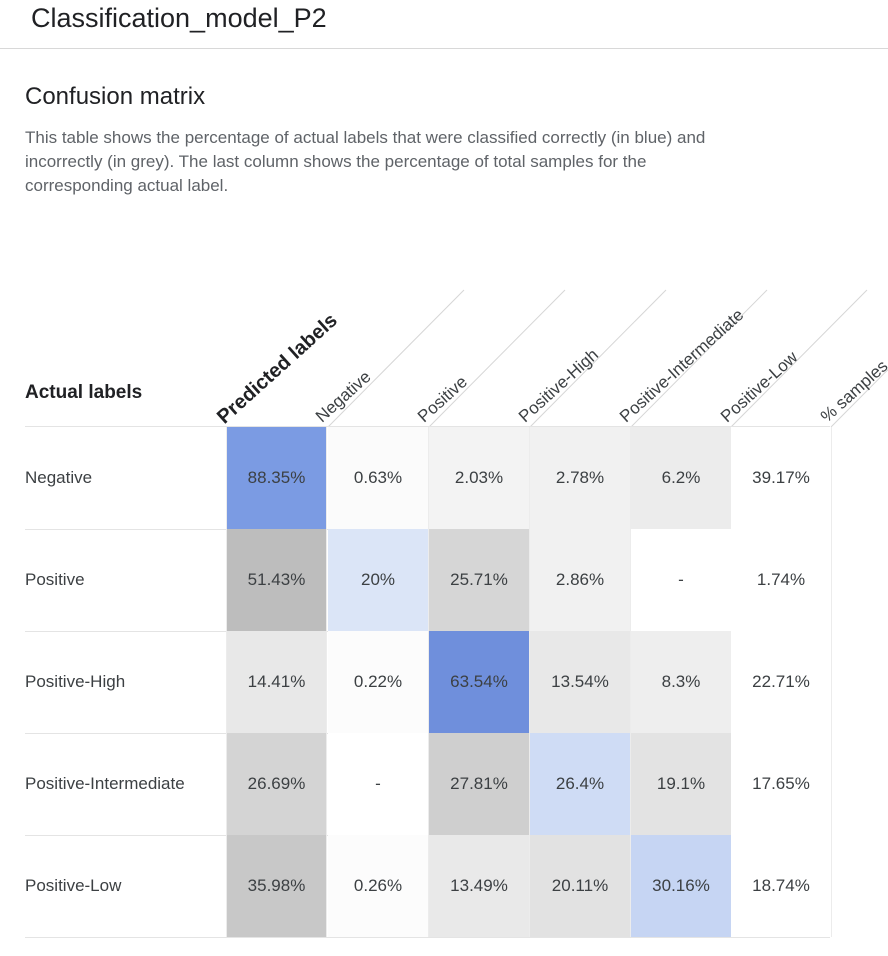 The height and width of the screenshot is (956, 888). I want to click on samples-cell: 1.74%, so click(781, 580).